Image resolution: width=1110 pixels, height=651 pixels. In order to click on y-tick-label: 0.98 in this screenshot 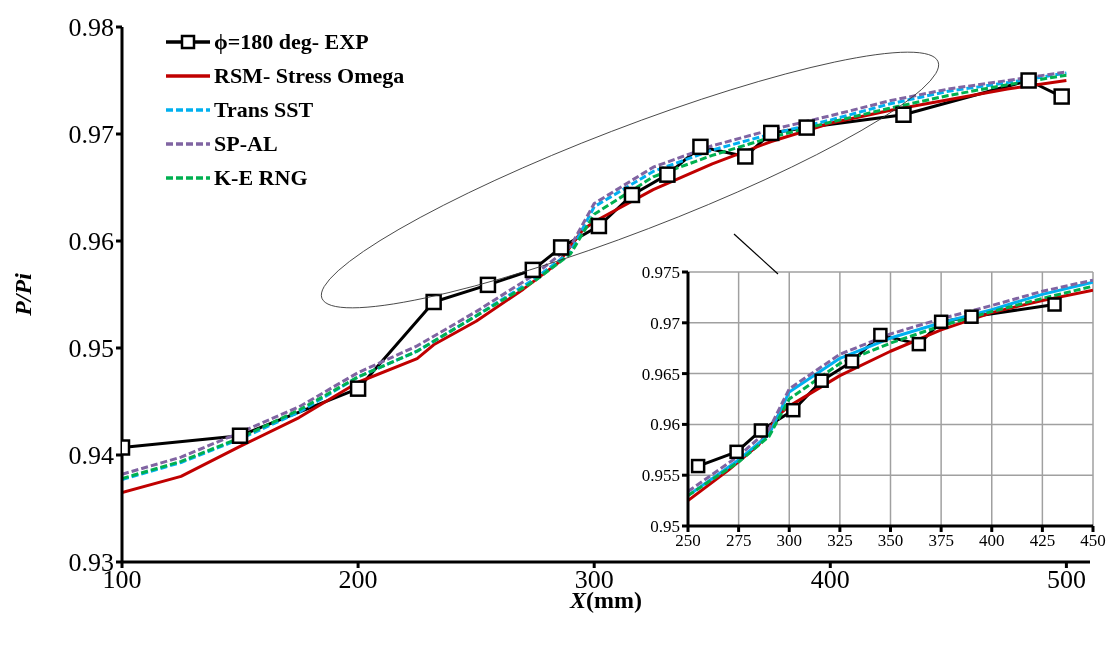, I will do `click(91, 28)`.